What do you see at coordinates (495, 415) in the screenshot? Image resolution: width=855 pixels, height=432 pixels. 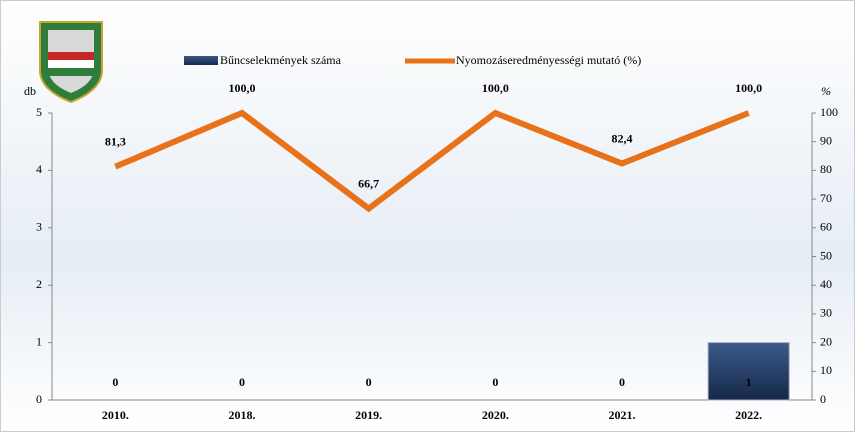 I see `x-tick-label: 2020.` at bounding box center [495, 415].